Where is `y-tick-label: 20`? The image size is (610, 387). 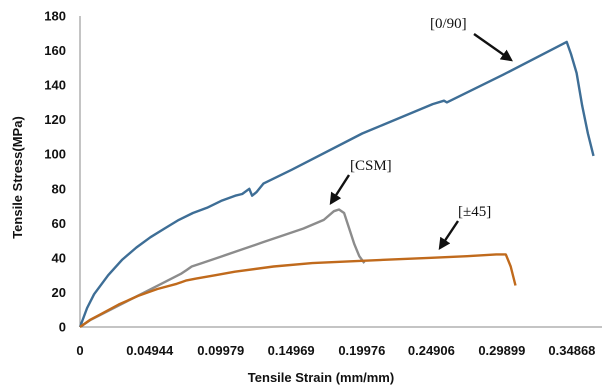
y-tick-label: 20 is located at coordinates (59, 292).